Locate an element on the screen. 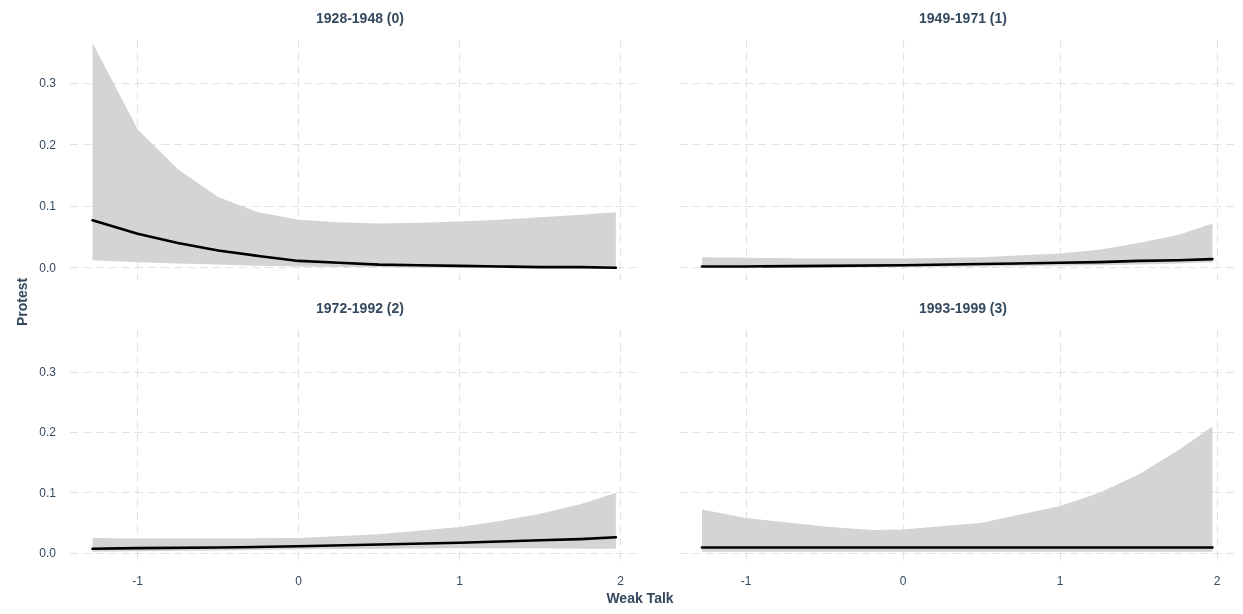 The image size is (1243, 614). x-axis-title: Weak Talk is located at coordinates (640, 598).